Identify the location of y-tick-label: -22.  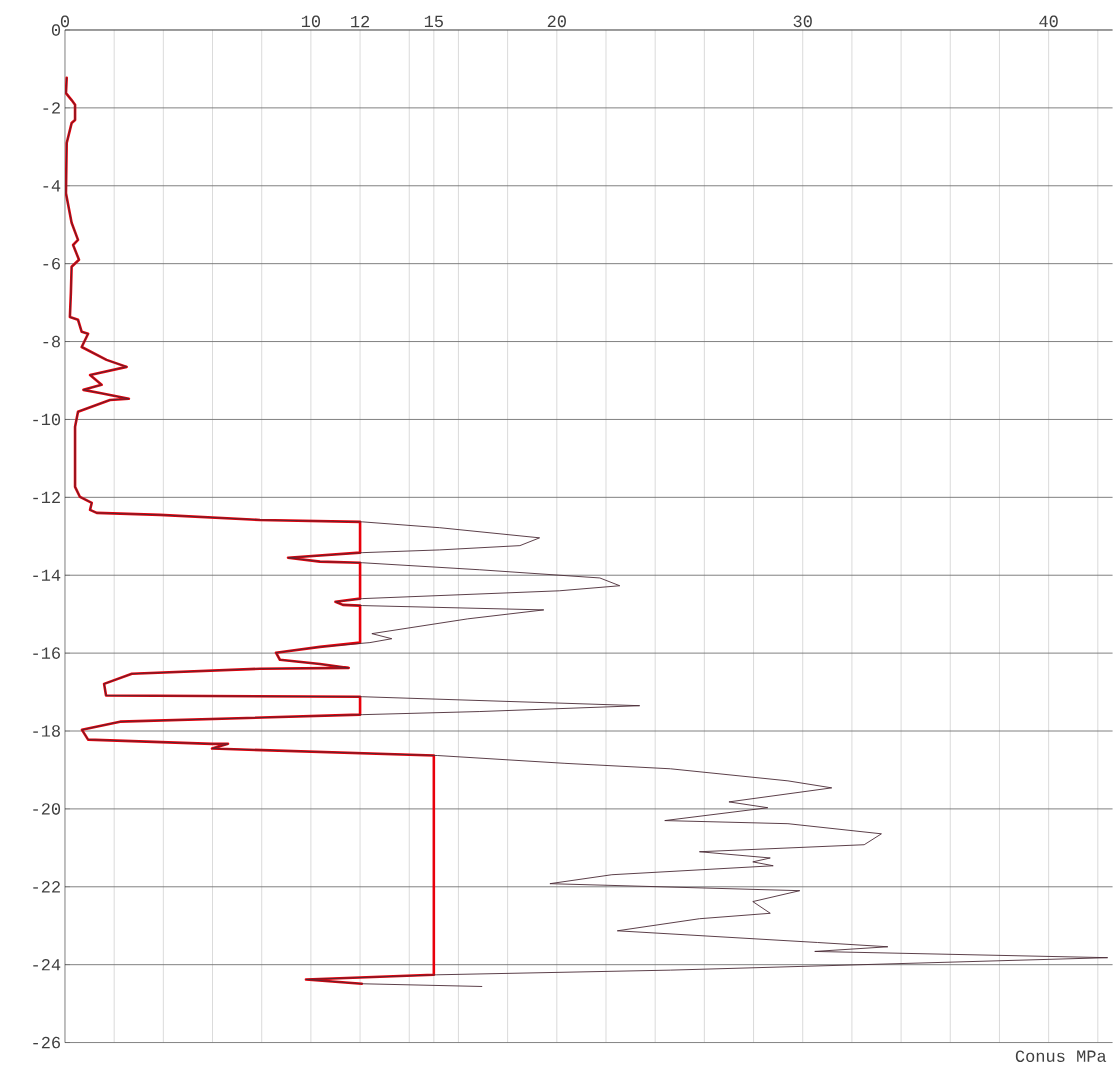
(46, 887).